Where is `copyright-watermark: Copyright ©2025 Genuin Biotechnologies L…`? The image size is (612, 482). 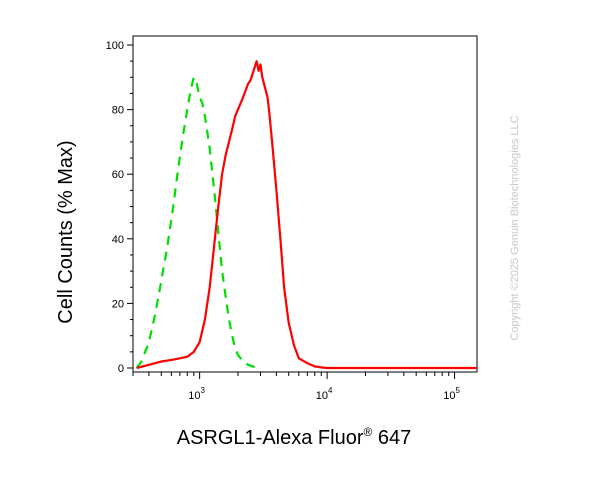 copyright-watermark: Copyright ©2025 Genuin Biotechnologies L… is located at coordinates (515, 227).